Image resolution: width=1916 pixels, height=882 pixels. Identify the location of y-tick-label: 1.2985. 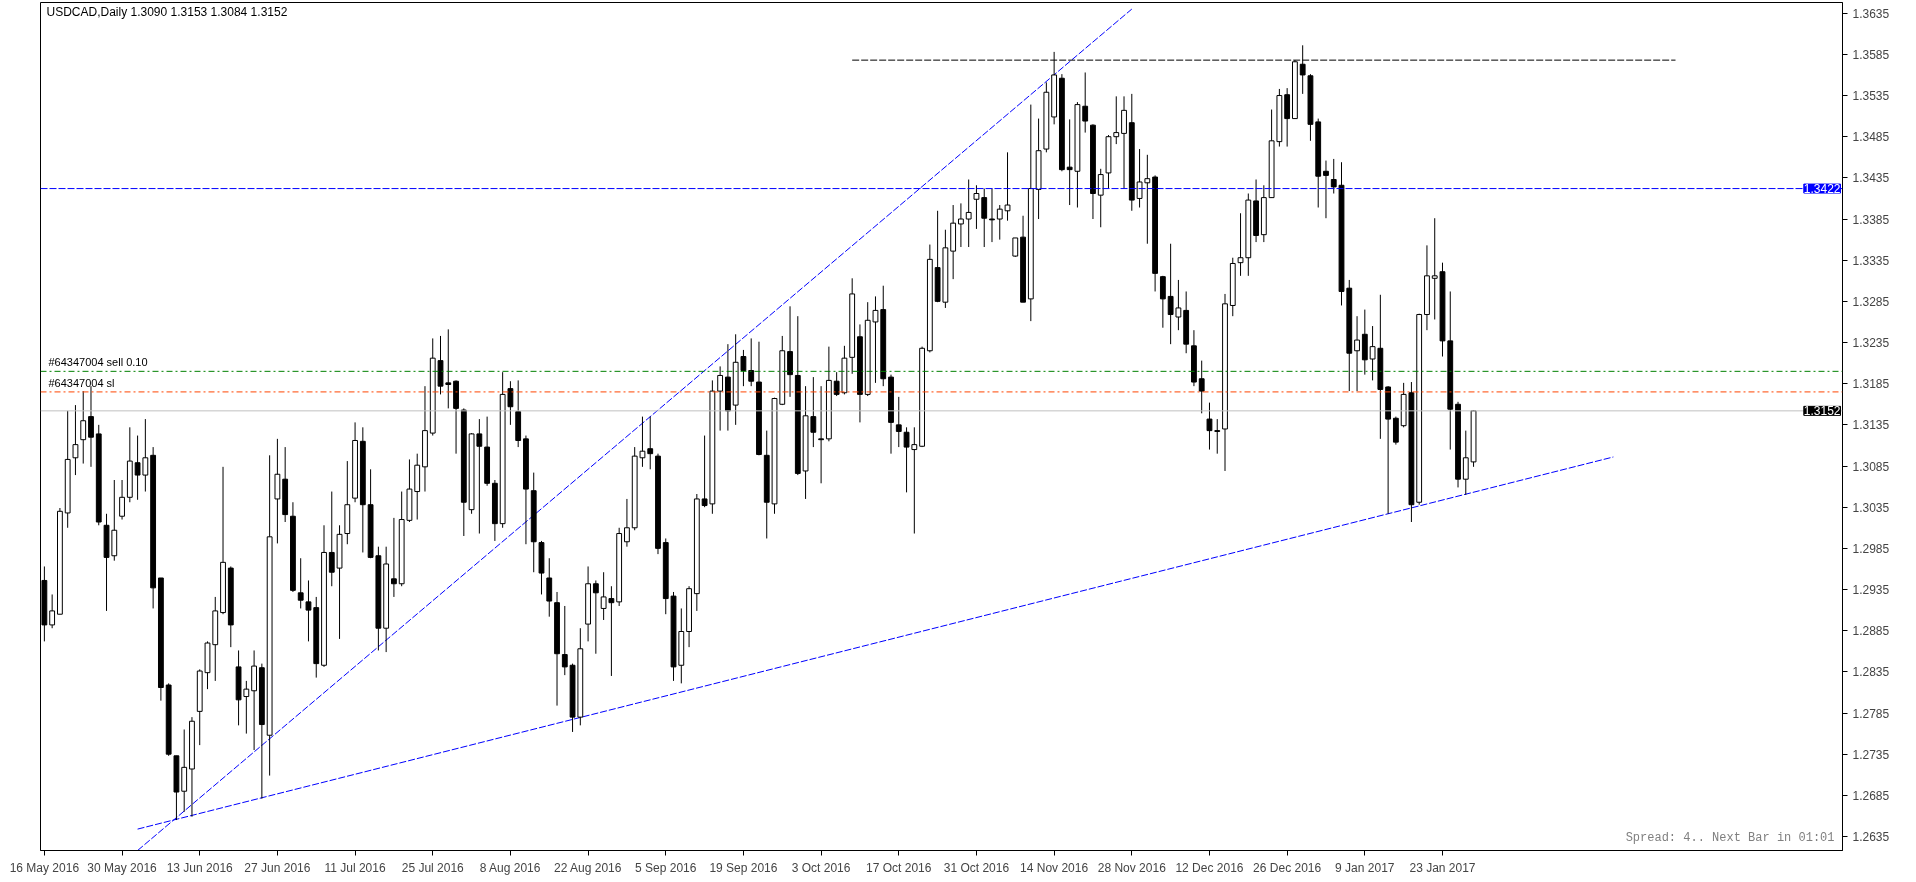
(1871, 548).